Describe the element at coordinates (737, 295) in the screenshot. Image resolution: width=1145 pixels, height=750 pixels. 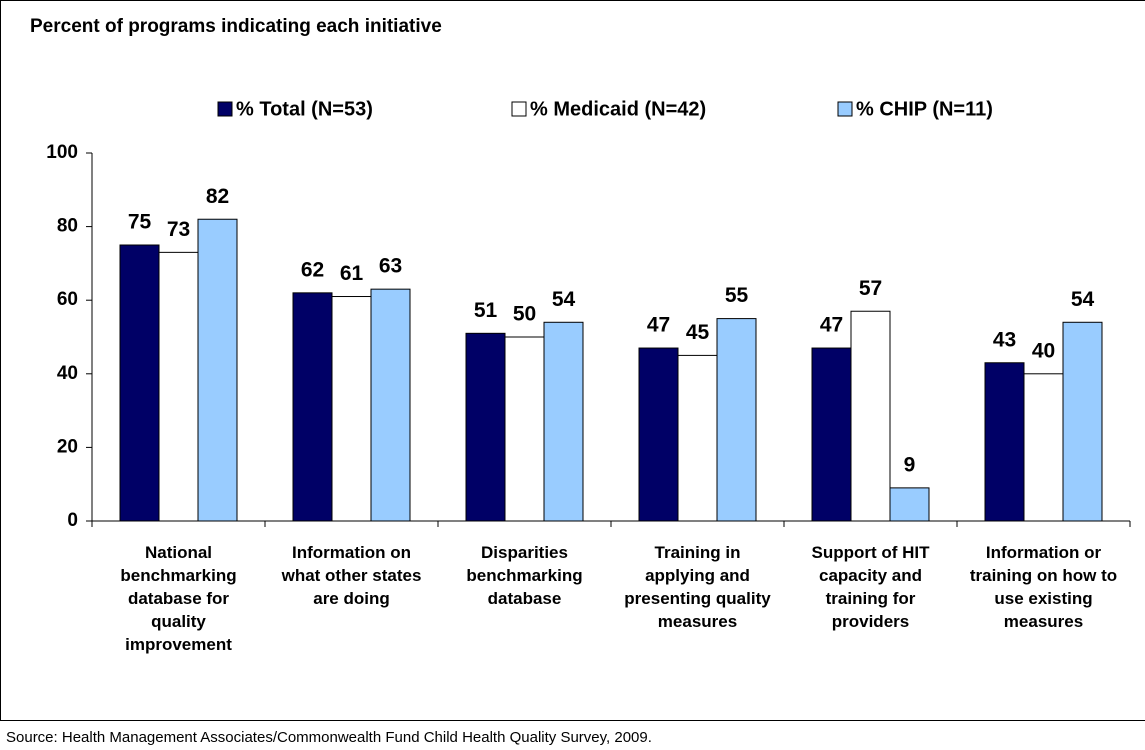
I see `data-label: 55` at that location.